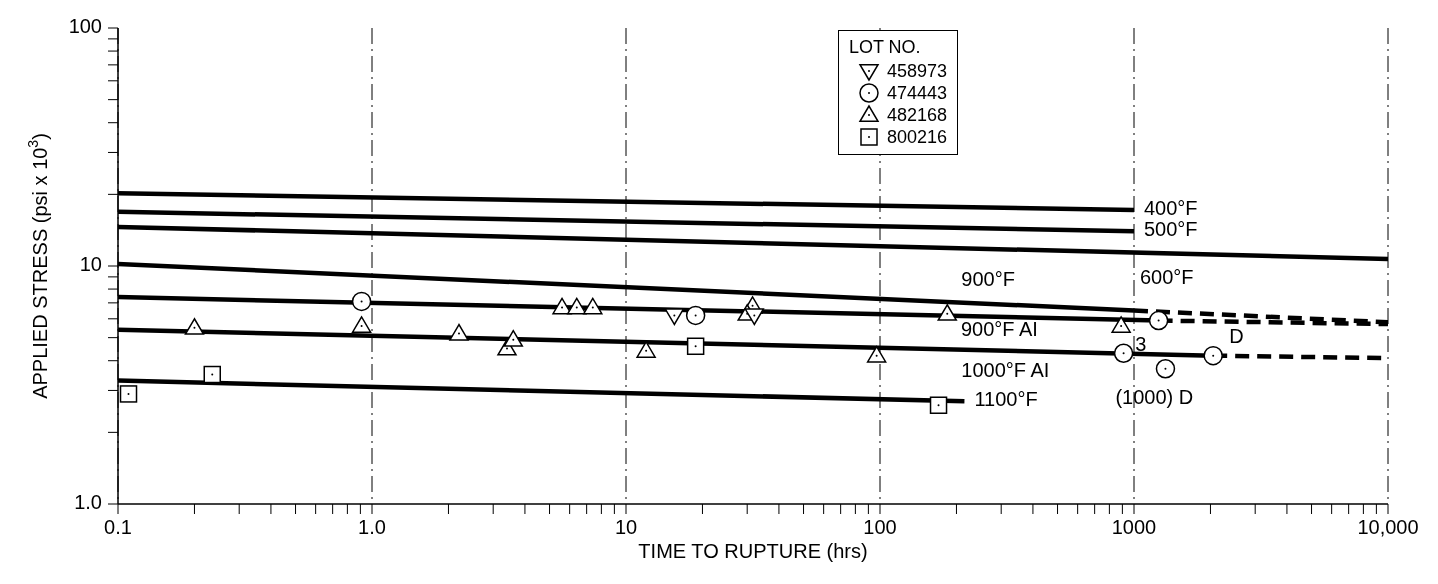 The image size is (1438, 584). Describe the element at coordinates (1171, 229) in the screenshot. I see `series-label: 500°F` at that location.